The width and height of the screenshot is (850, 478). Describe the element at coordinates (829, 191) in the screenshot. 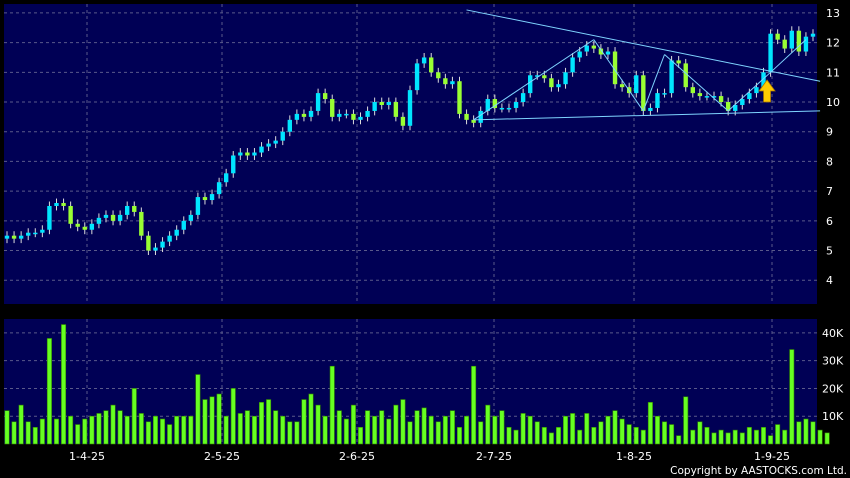

I see `price-tick-label: 7` at that location.